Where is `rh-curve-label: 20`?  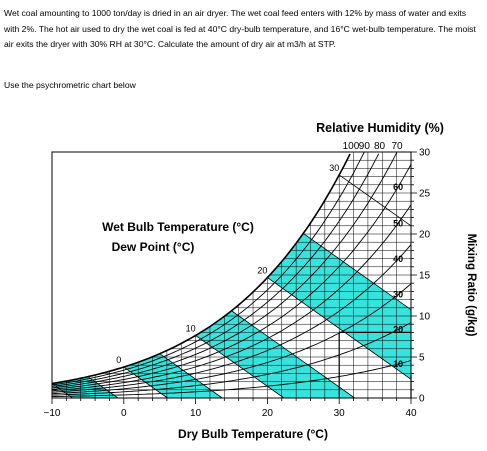 rh-curve-label: 20 is located at coordinates (398, 330).